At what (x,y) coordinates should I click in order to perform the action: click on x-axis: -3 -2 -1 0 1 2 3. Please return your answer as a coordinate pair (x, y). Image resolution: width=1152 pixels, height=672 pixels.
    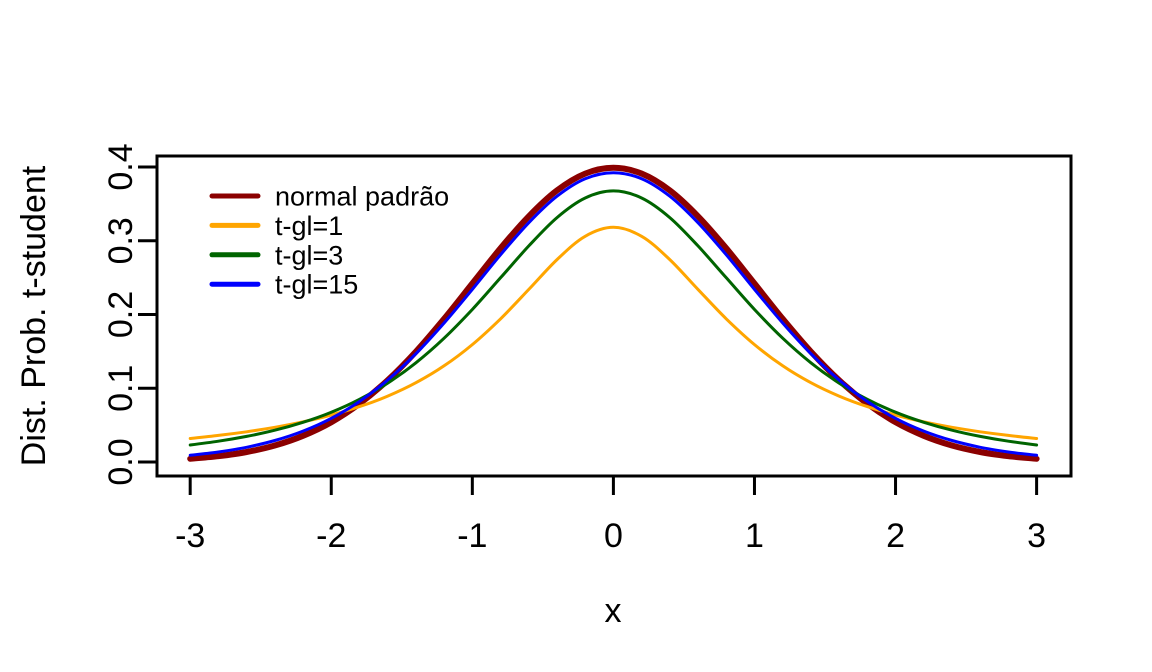
    Looking at the image, I should click on (610, 515).